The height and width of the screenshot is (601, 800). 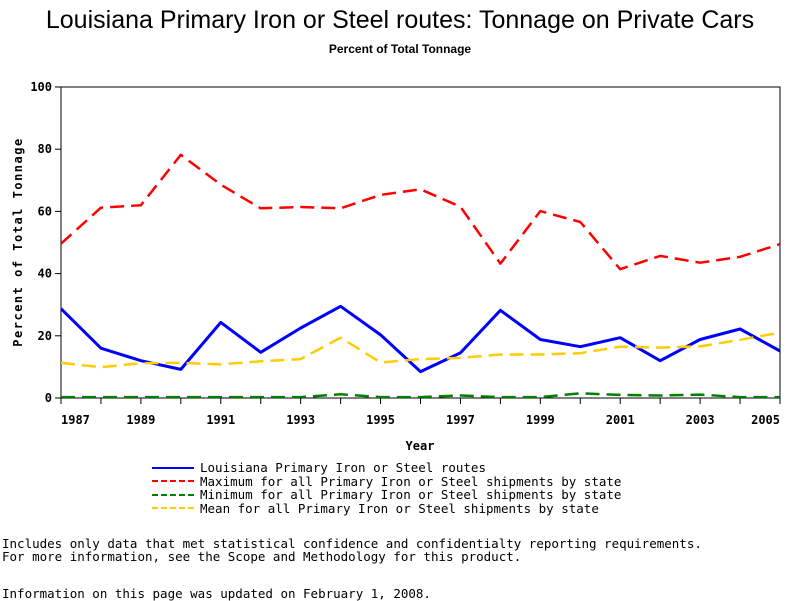 I want to click on chart-subtitle: Percent of Total Tonnage, so click(x=400, y=49).